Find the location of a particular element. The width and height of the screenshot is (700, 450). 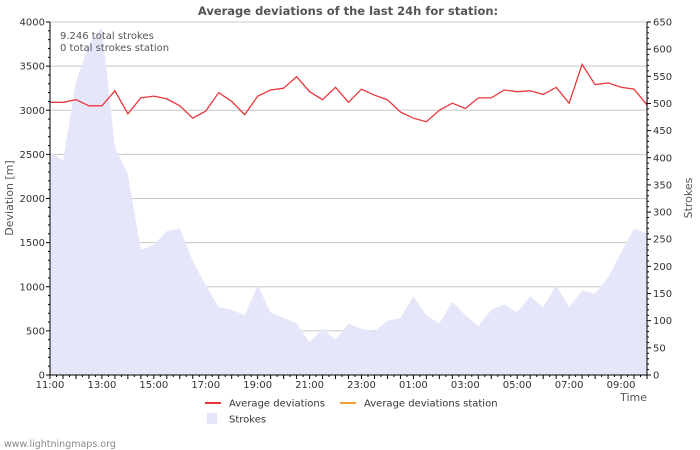

x-tick-label: 13:00 is located at coordinates (101, 385).